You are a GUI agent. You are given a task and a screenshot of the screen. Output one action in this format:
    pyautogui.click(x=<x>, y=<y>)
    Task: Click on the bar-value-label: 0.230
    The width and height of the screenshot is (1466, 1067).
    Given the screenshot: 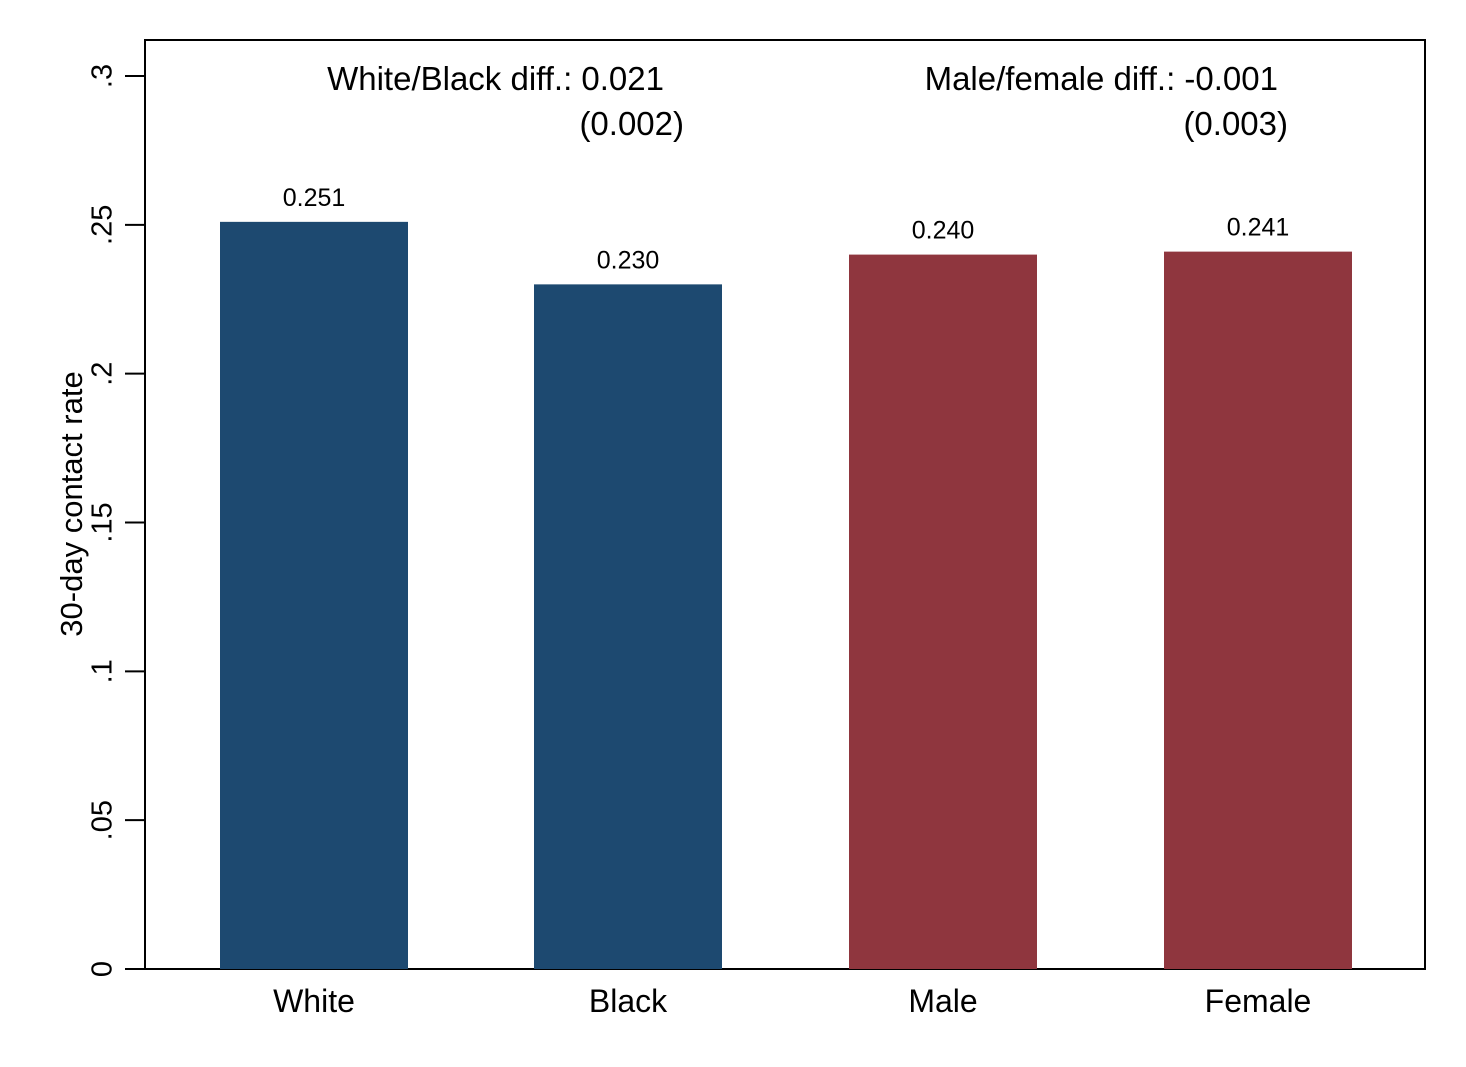 What is the action you would take?
    pyautogui.click(x=628, y=260)
    